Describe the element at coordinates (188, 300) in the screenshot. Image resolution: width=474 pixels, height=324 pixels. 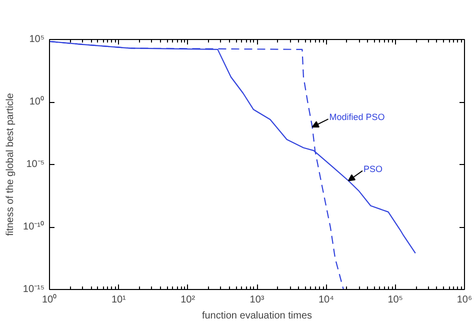
I see `x-tick-label: 10²` at that location.